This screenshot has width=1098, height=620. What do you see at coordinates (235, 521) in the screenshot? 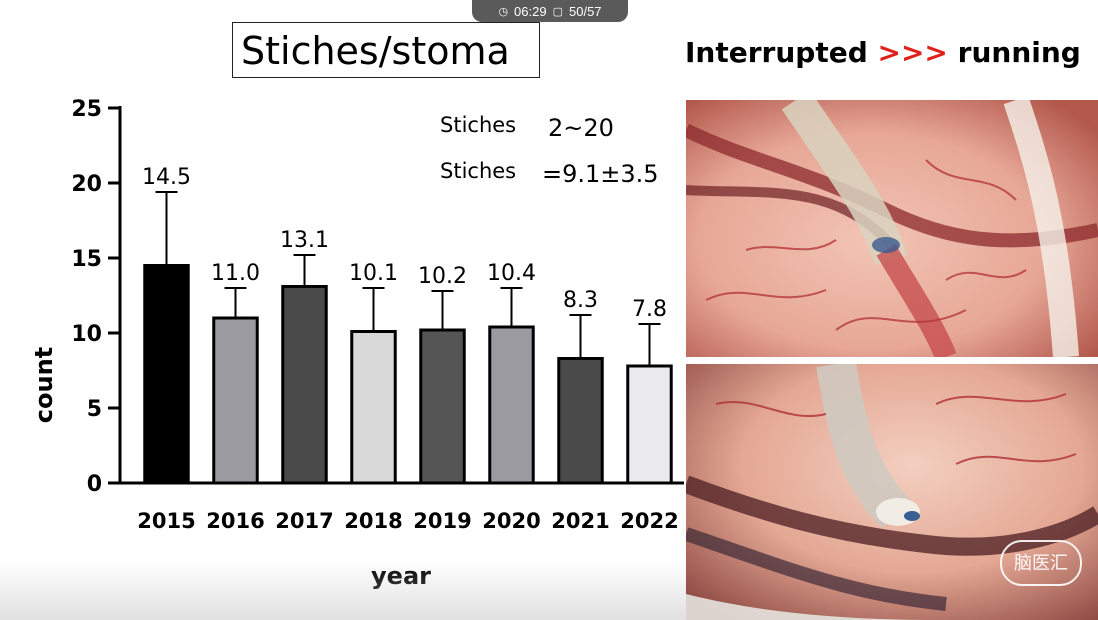
I see `x-tick-label-2016: 2016` at bounding box center [235, 521].